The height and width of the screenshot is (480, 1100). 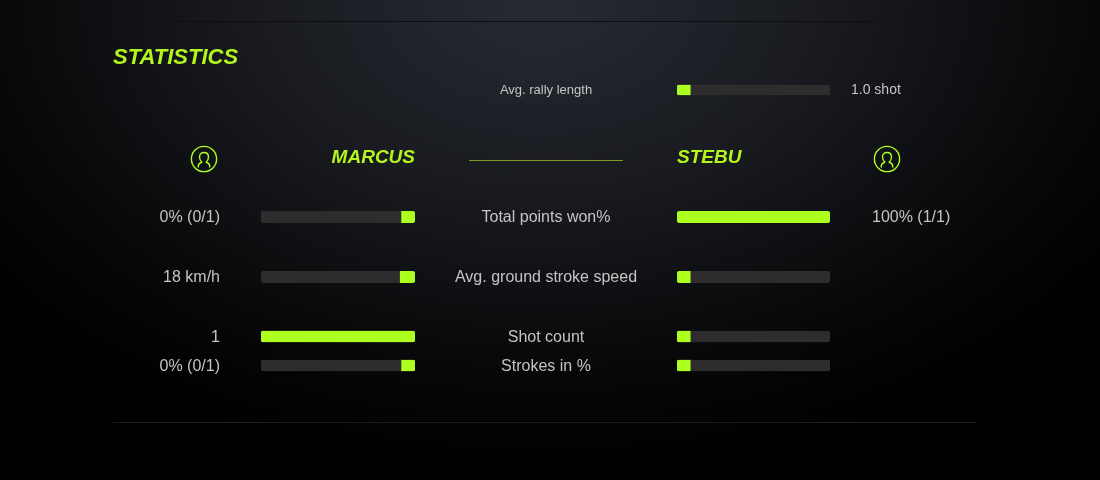 I want to click on y-tick-label: Strokes in %, so click(x=546, y=364).